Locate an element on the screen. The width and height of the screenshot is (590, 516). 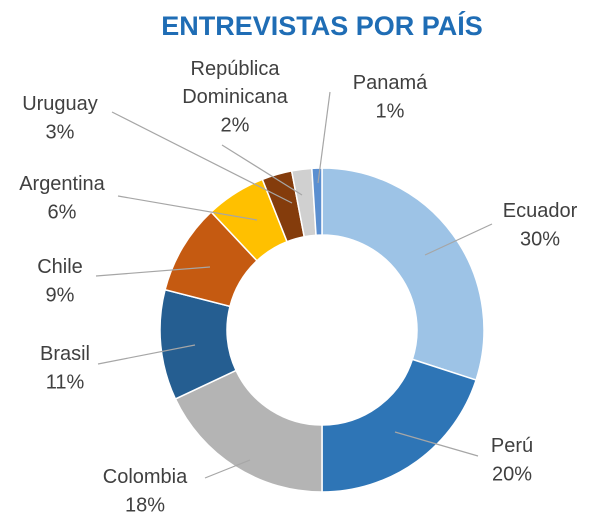
label-line: Argentina is located at coordinates (62, 184).